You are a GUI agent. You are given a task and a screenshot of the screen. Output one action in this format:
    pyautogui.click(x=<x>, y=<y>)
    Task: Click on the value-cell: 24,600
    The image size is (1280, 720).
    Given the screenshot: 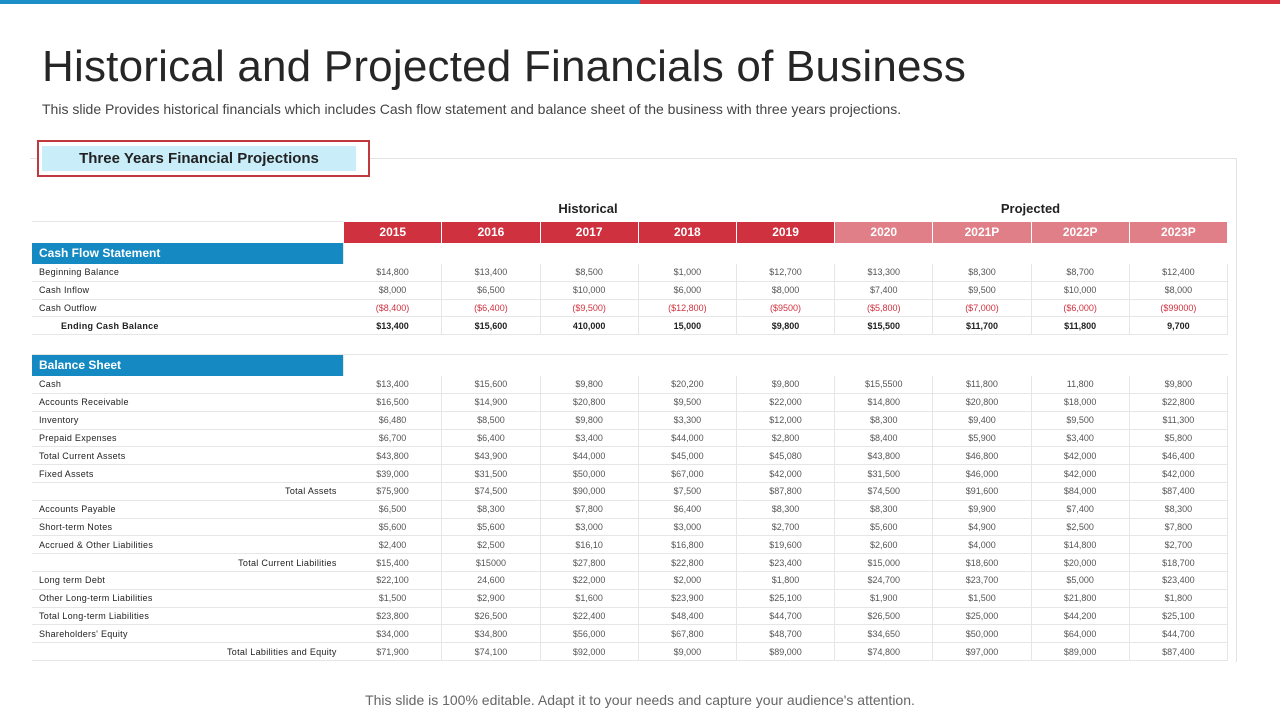 What is the action you would take?
    pyautogui.click(x=491, y=580)
    